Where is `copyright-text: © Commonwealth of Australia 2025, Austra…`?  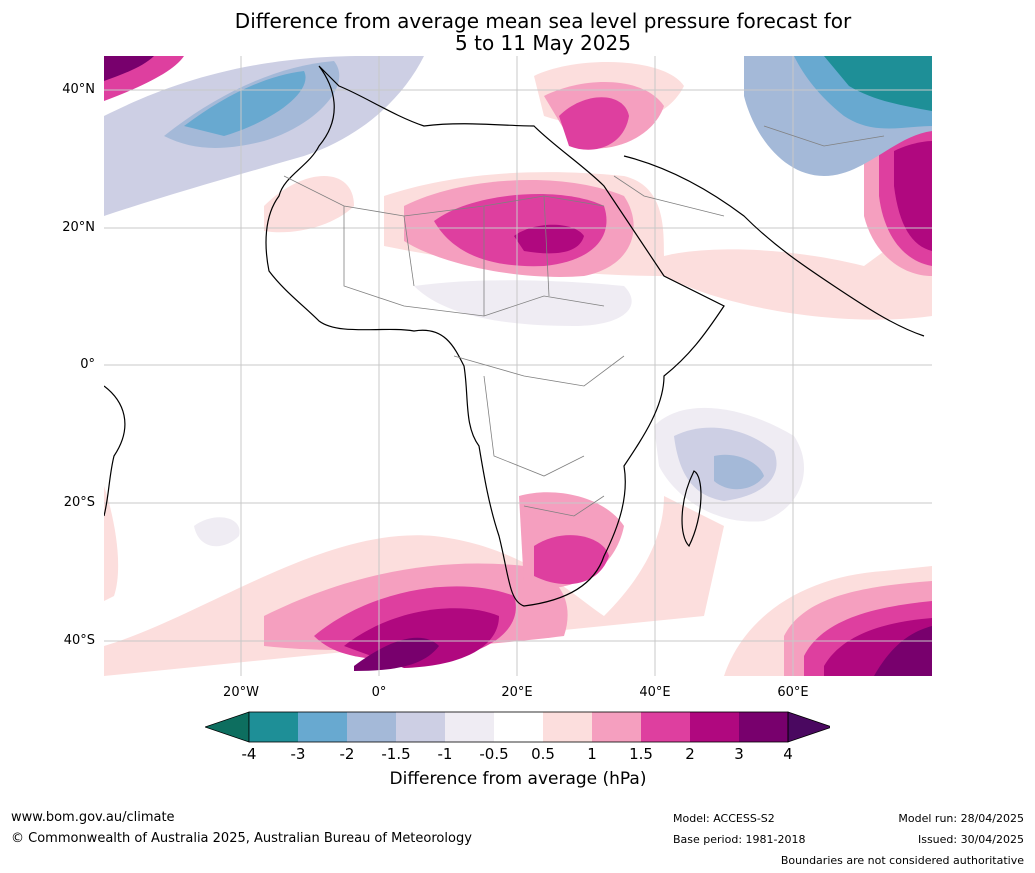
copyright-text: © Commonwealth of Australia 2025, Austra… is located at coordinates (241, 838).